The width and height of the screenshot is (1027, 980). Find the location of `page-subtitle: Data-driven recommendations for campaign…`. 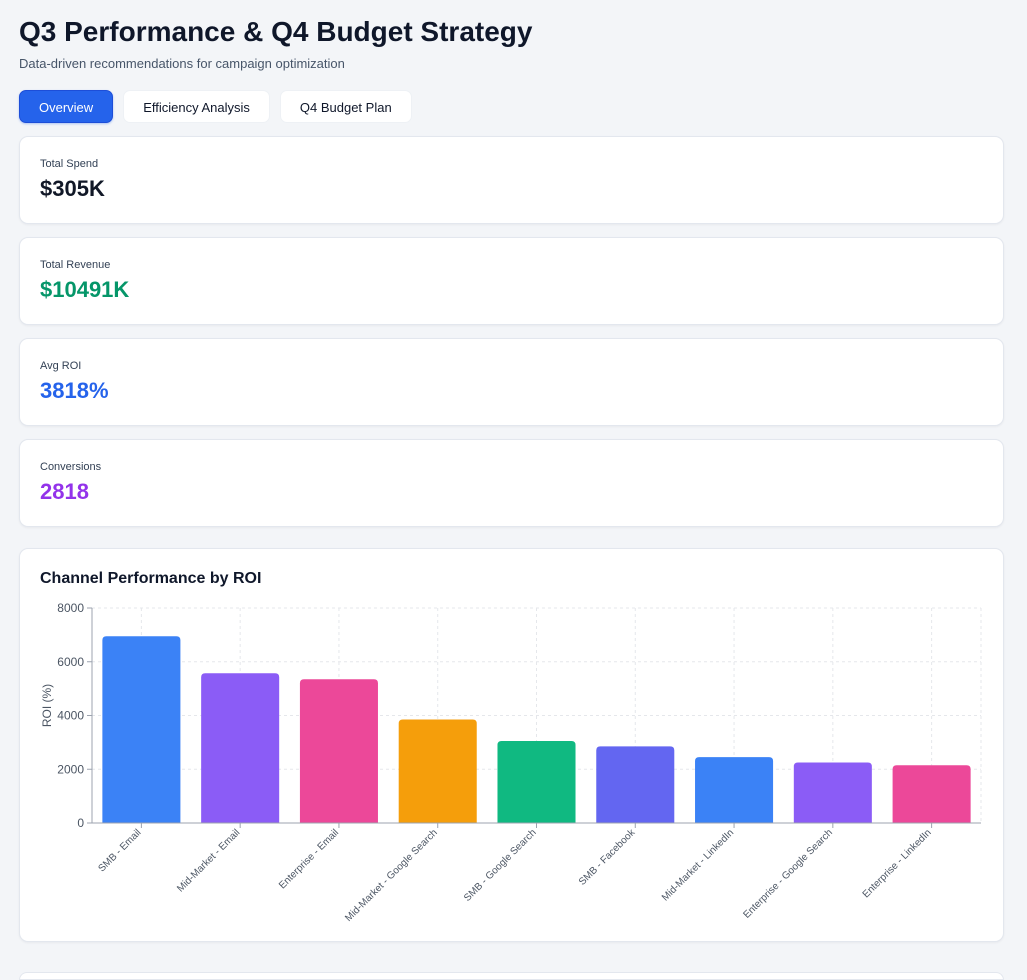

page-subtitle: Data-driven recommendations for campaign… is located at coordinates (182, 63).